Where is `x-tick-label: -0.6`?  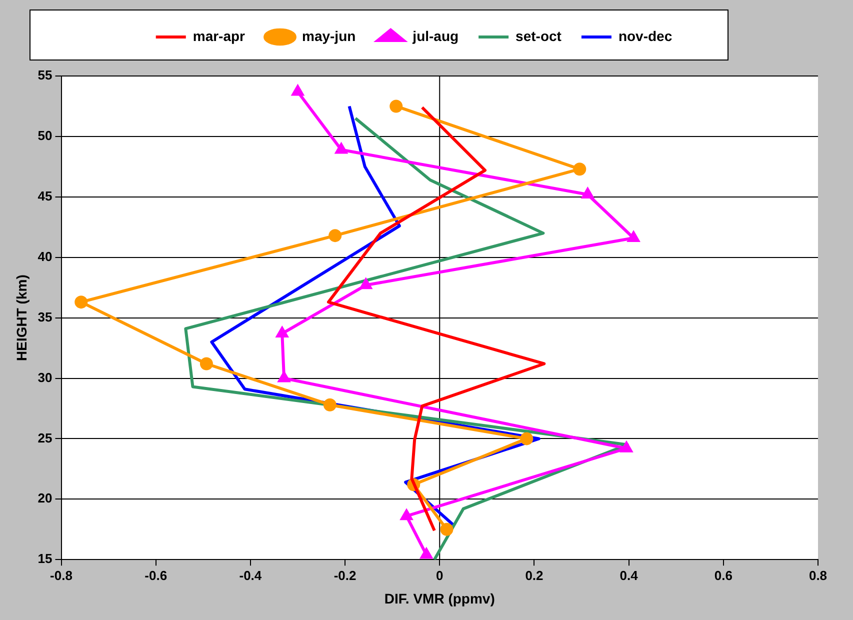
x-tick-label: -0.6 is located at coordinates (156, 575).